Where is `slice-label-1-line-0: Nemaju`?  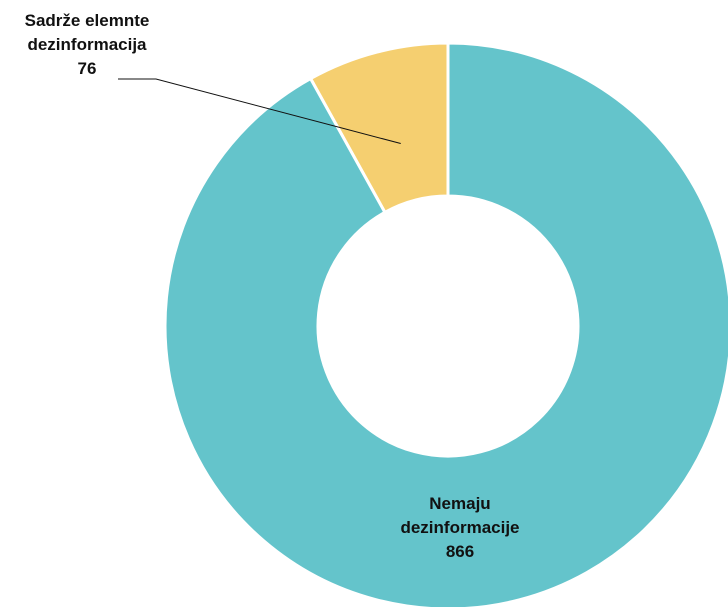 slice-label-1-line-0: Nemaju is located at coordinates (459, 503).